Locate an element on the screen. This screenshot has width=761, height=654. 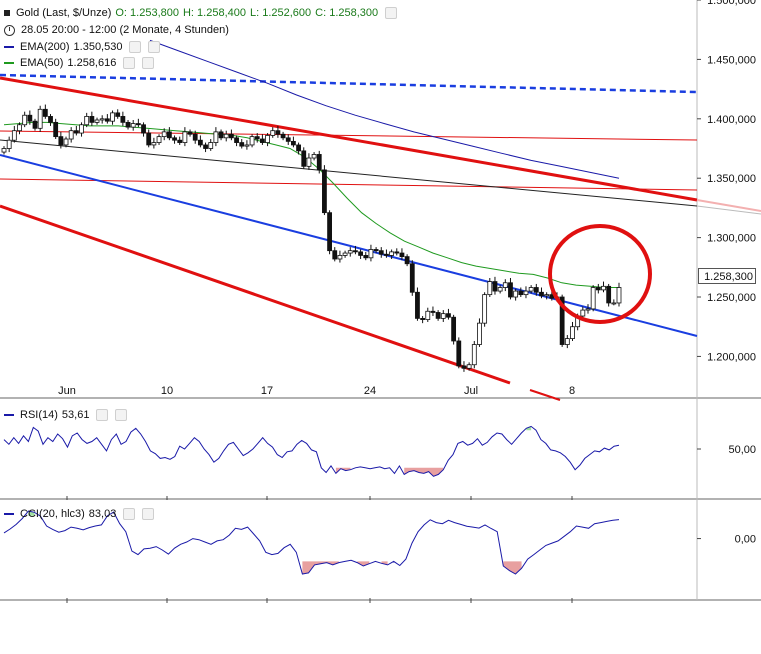
ema50-settings-icon is located at coordinates (129, 63).